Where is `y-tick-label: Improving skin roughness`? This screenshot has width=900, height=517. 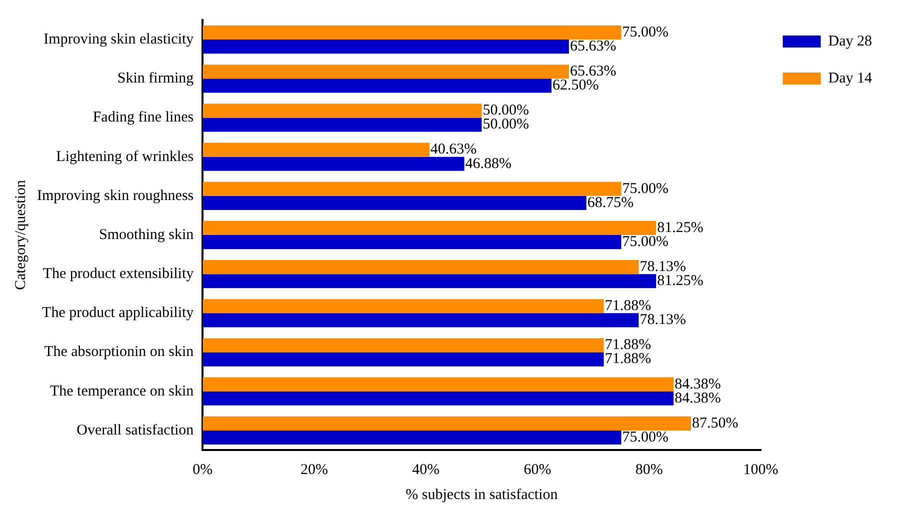 y-tick-label: Improving skin roughness is located at coordinates (115, 196).